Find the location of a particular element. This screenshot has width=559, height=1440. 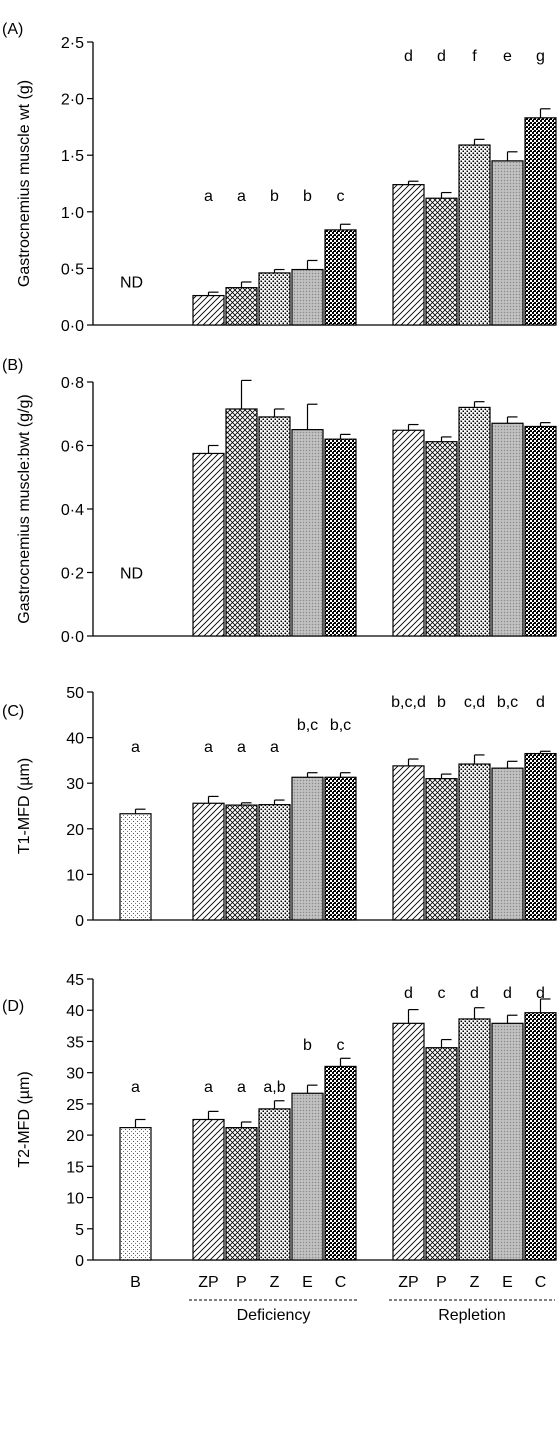

y-tick-label: 0·6 is located at coordinates (72, 447).